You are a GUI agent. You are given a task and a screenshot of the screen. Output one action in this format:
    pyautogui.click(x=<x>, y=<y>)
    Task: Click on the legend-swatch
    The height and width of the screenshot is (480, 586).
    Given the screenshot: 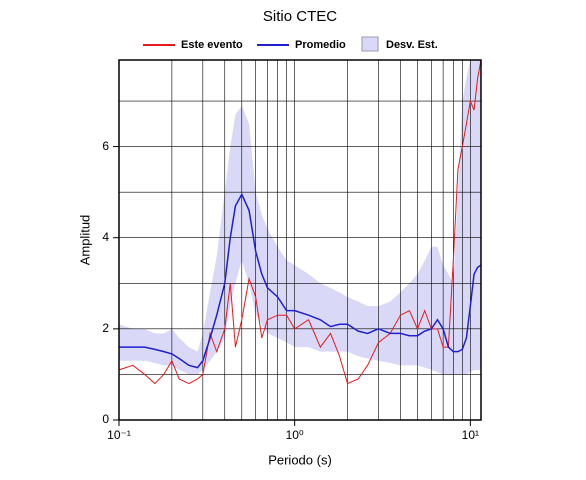 What is the action you would take?
    pyautogui.click(x=370, y=44)
    